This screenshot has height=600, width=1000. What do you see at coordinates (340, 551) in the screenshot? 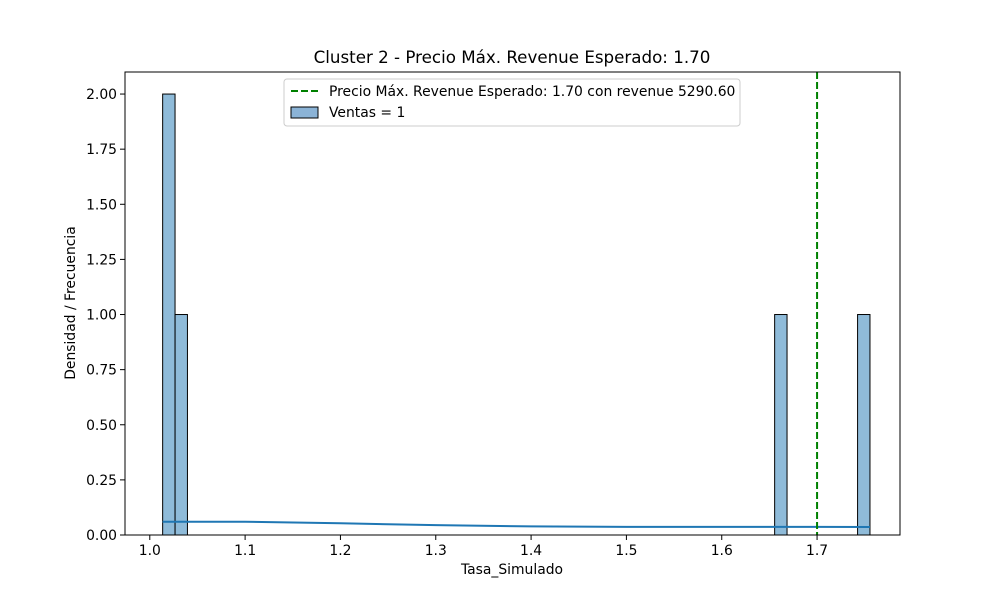
I see `x-tick-label: 1.2` at bounding box center [340, 551].